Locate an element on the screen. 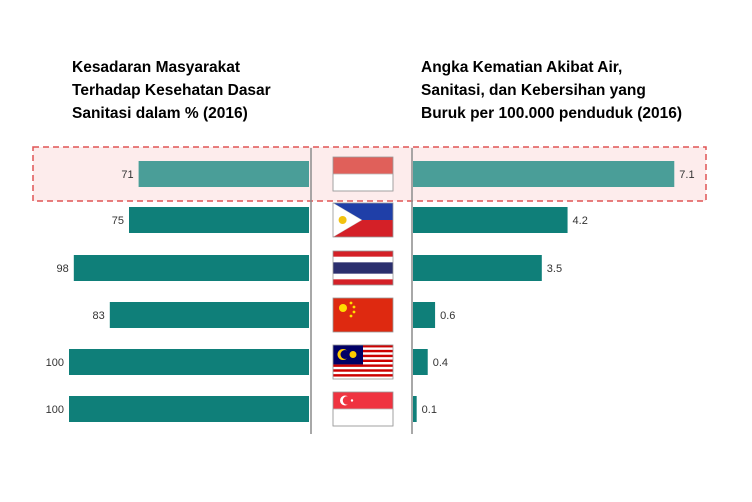  flag-china-field is located at coordinates (363, 315).